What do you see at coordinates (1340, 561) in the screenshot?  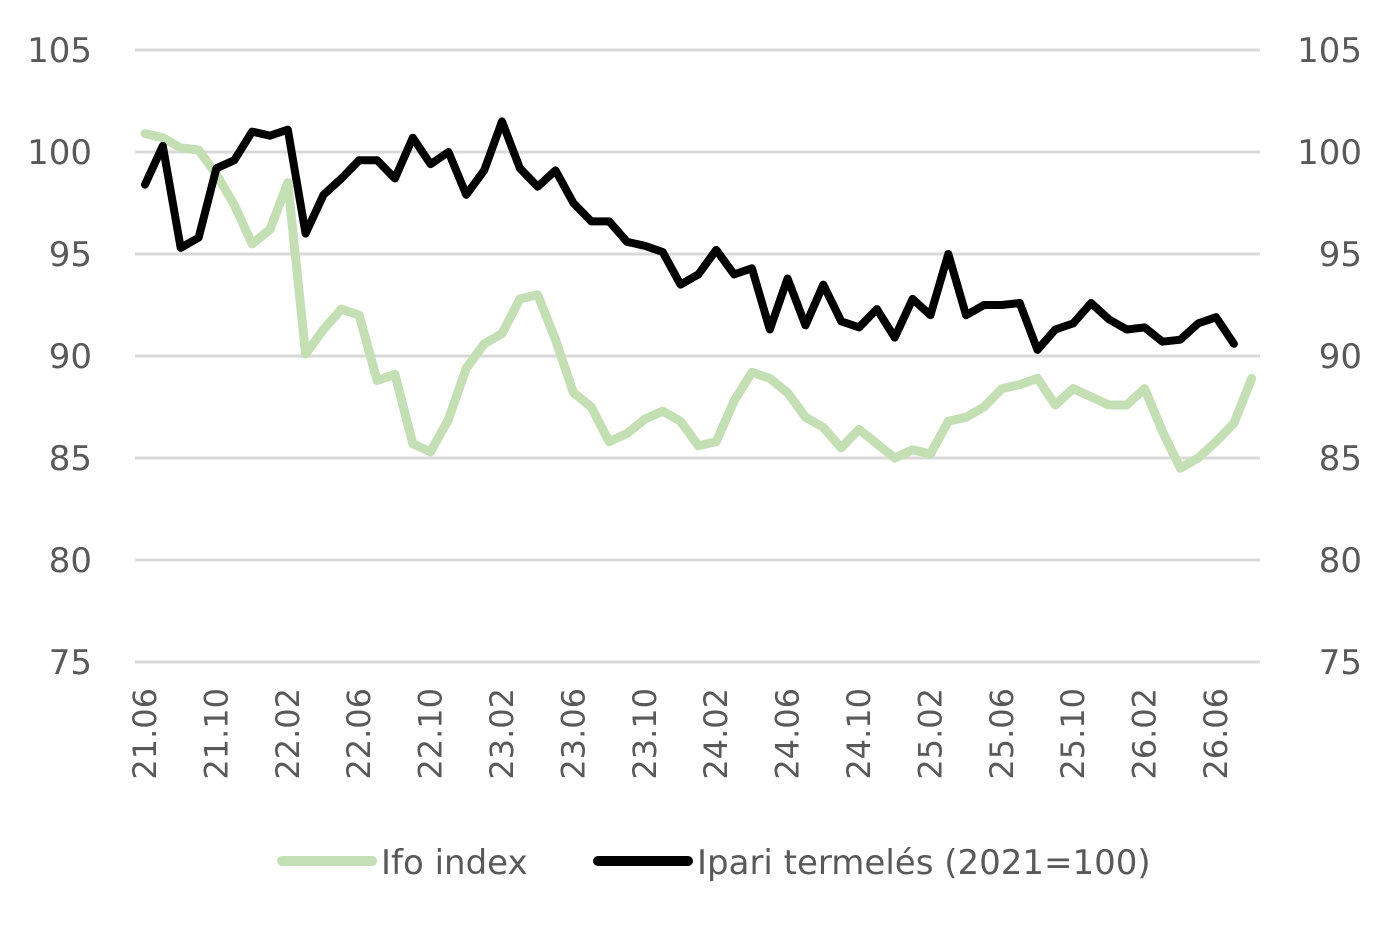 I see `y-tick-label-right: 80` at bounding box center [1340, 561].